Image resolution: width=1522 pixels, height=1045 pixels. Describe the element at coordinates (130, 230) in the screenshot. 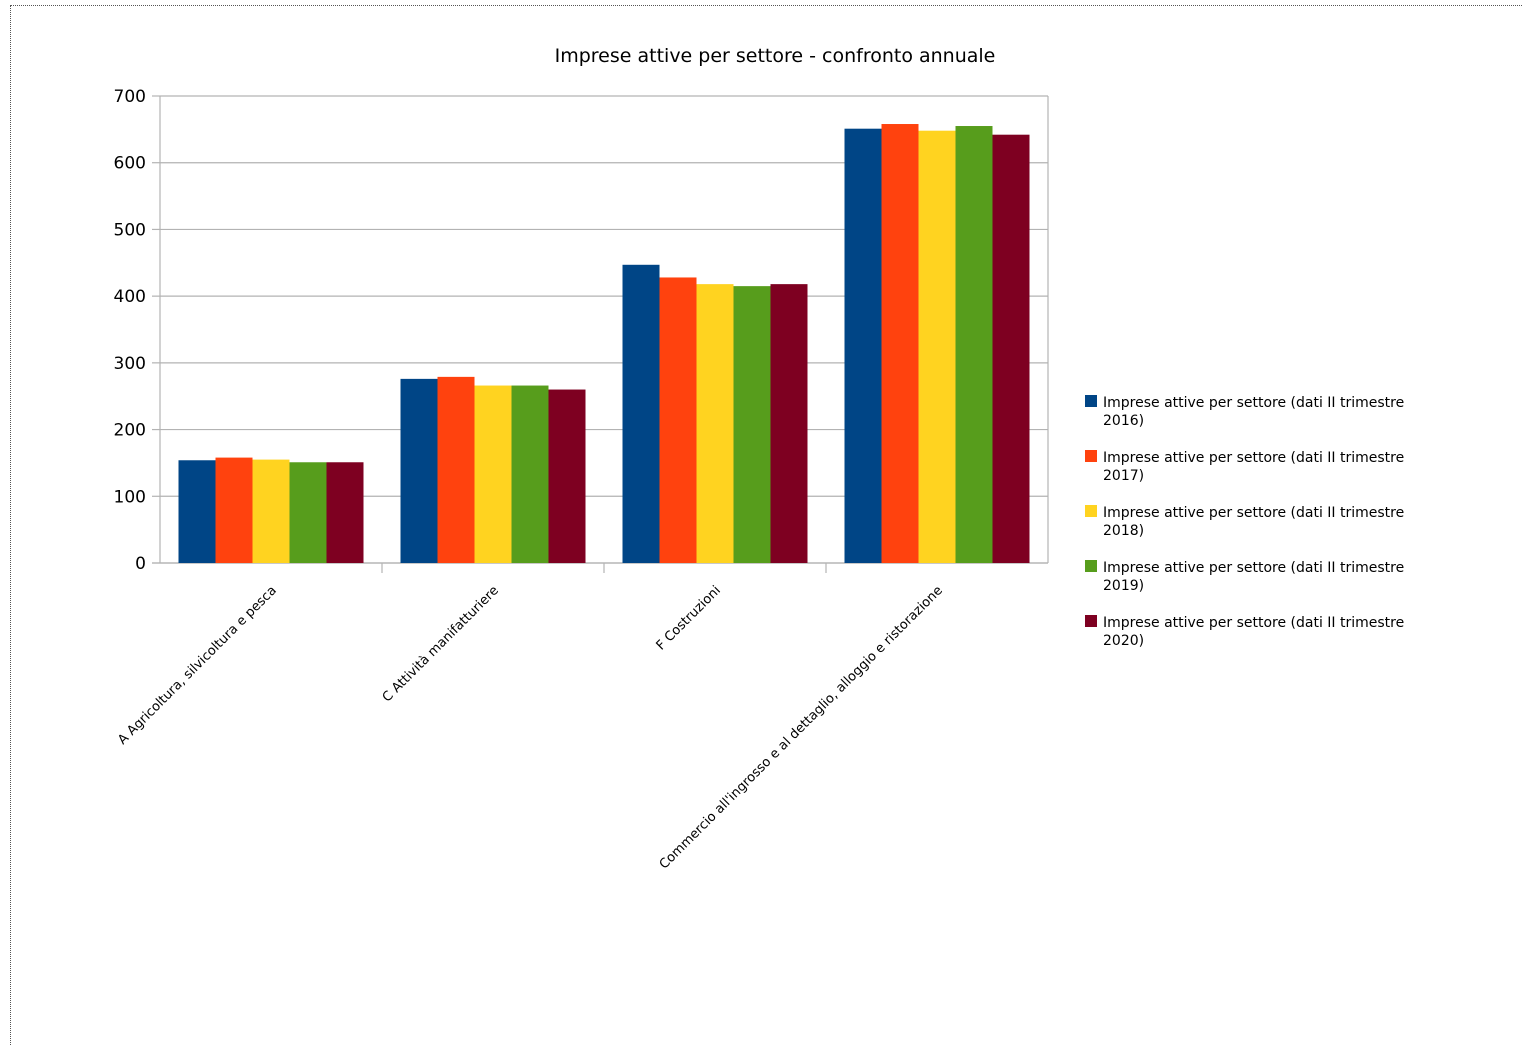

I see `y-tick-label: 500` at that location.